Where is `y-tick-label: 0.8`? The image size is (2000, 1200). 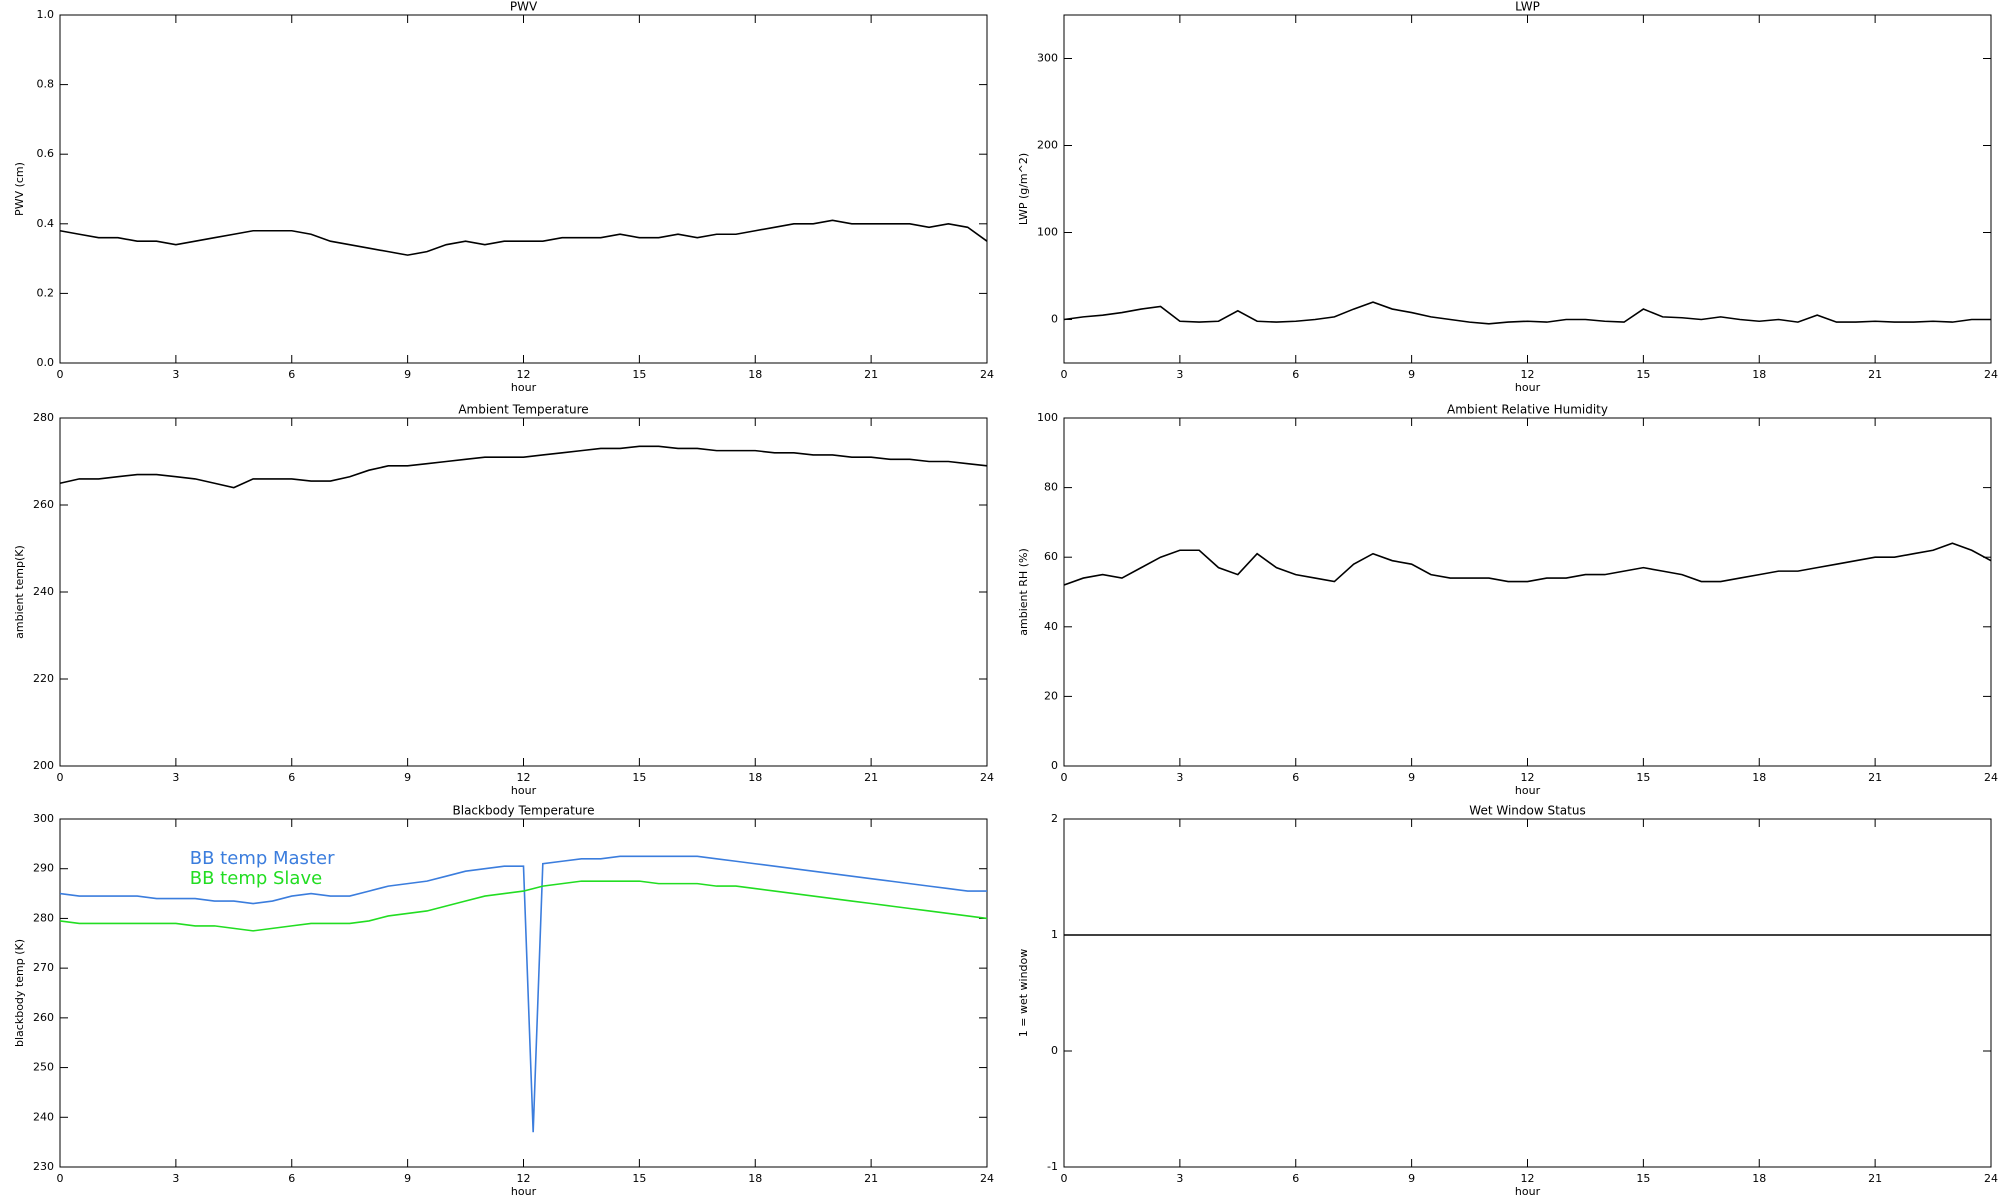 y-tick-label: 0.8 is located at coordinates (46, 84).